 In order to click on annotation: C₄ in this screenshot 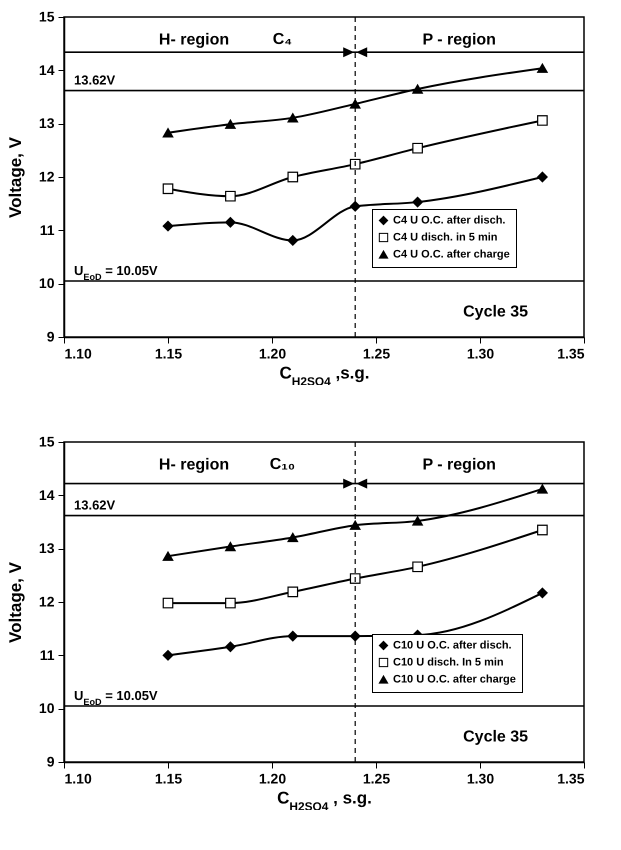, I will do `click(282, 39)`.